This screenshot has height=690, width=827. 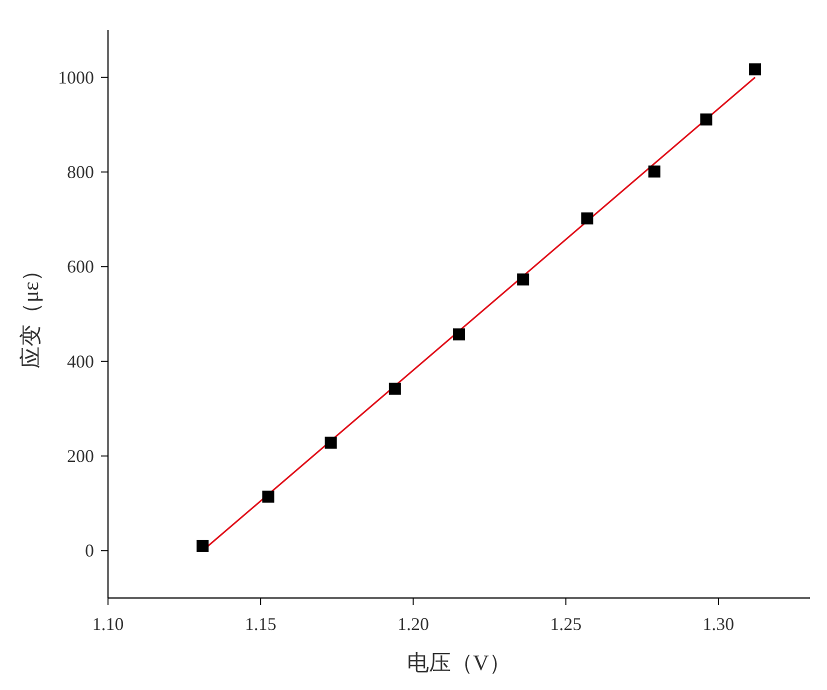 What do you see at coordinates (108, 624) in the screenshot?
I see `x-tick-label: 1.10` at bounding box center [108, 624].